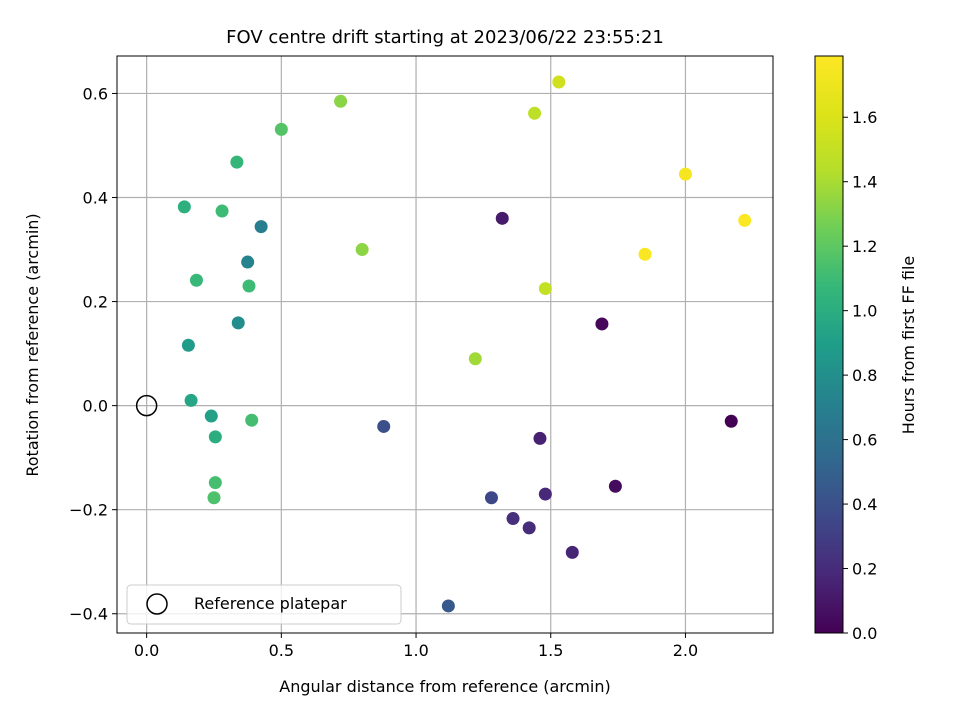 Image resolution: width=960 pixels, height=724 pixels. I want to click on y-axis-label: Rotation from reference (arcmin), so click(32, 344).